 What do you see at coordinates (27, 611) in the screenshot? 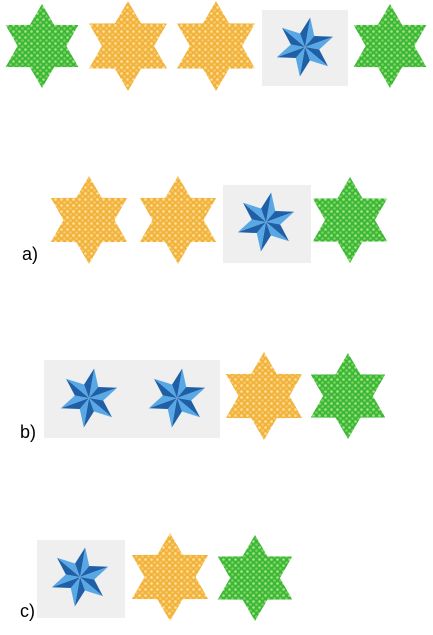
I see `option-label-c: c)` at bounding box center [27, 611].